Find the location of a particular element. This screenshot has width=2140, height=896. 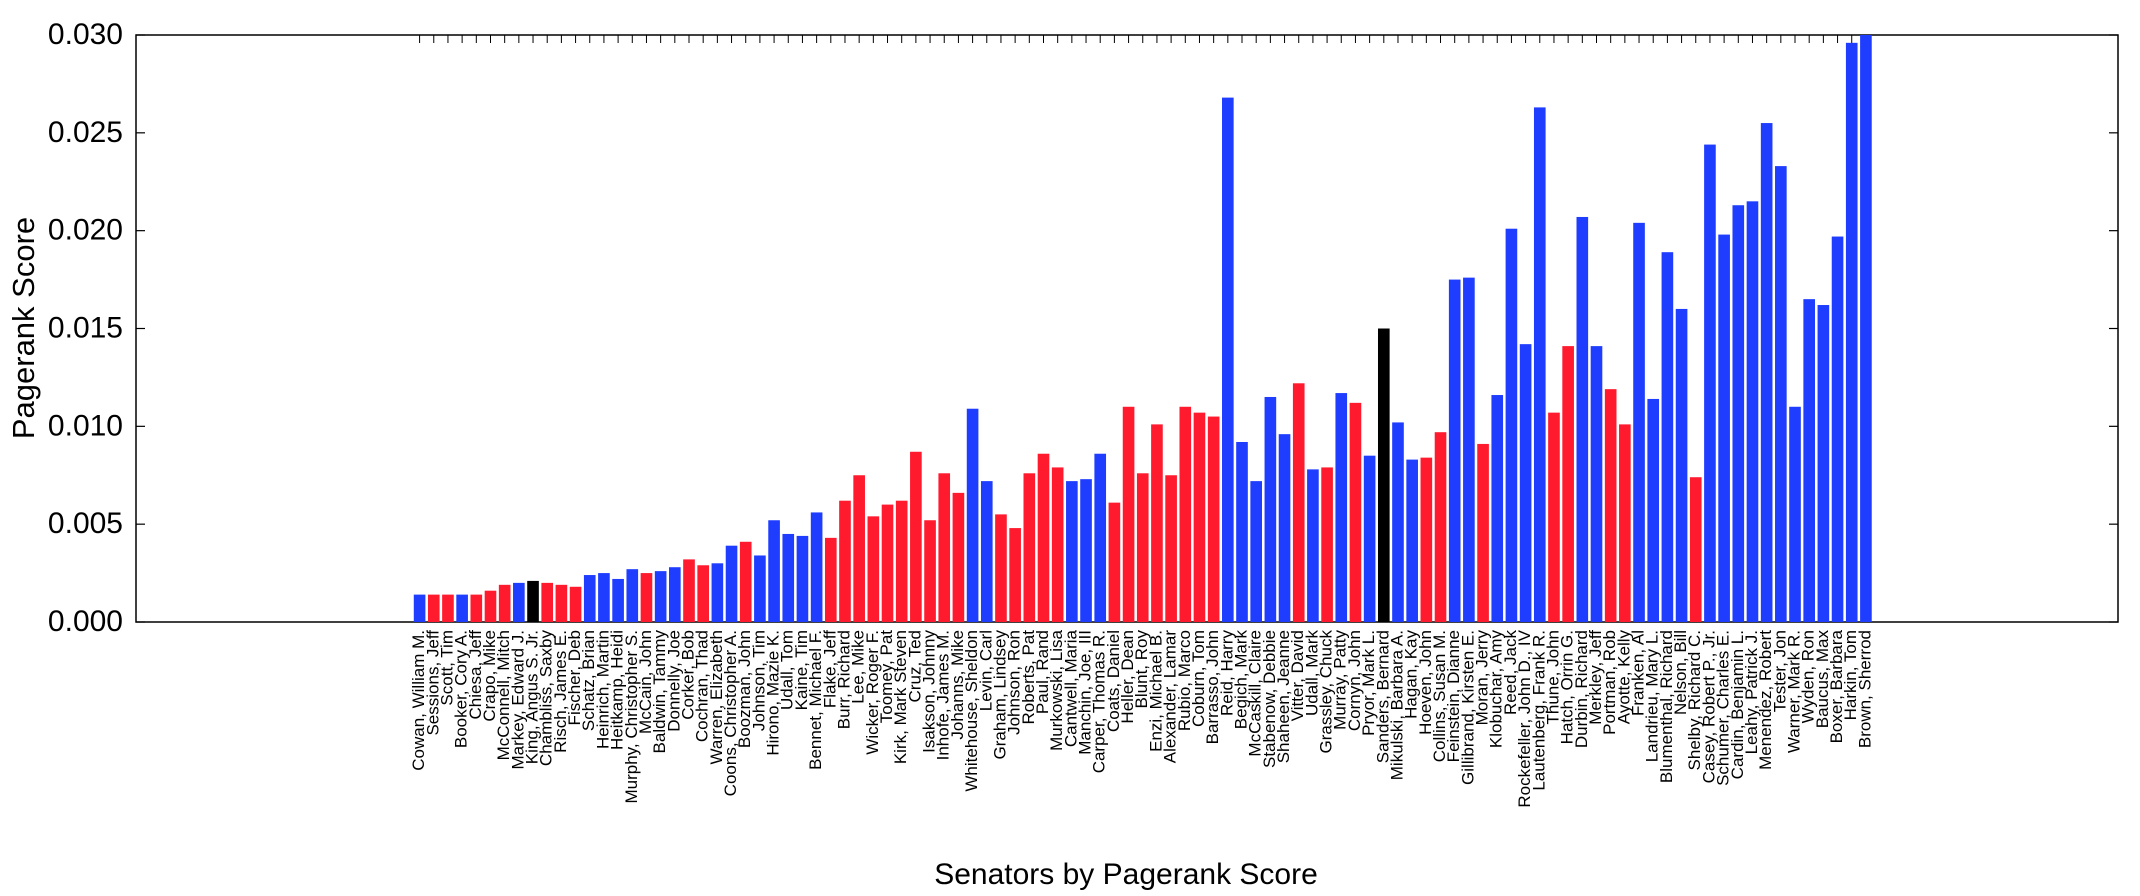

x-tick-label: Donnelly, Joe is located at coordinates (673, 681).